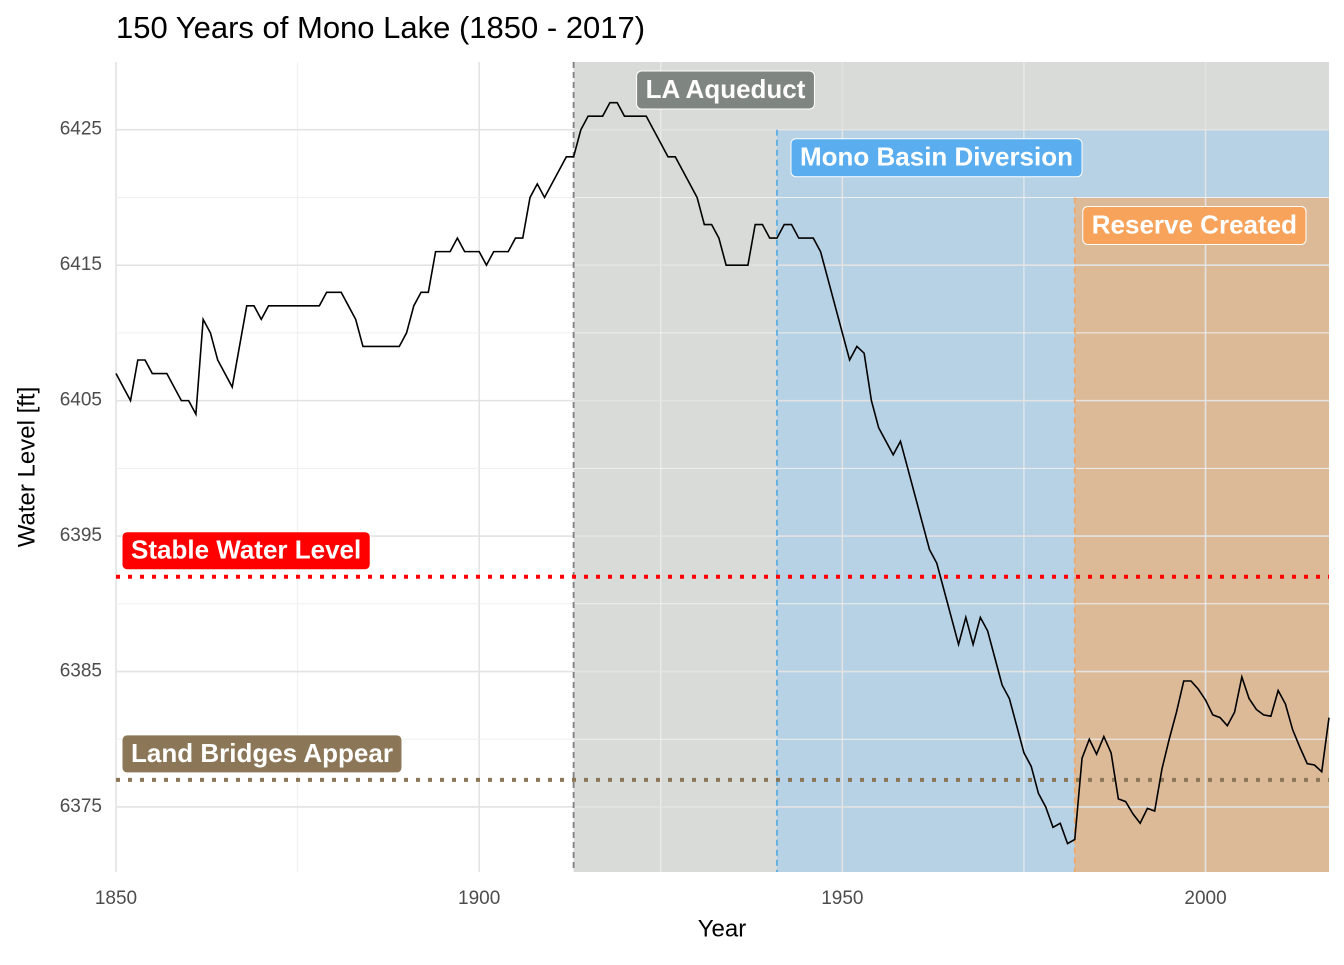 The width and height of the screenshot is (1344, 965). What do you see at coordinates (842, 898) in the screenshot?
I see `x-tick-label: 1950` at bounding box center [842, 898].